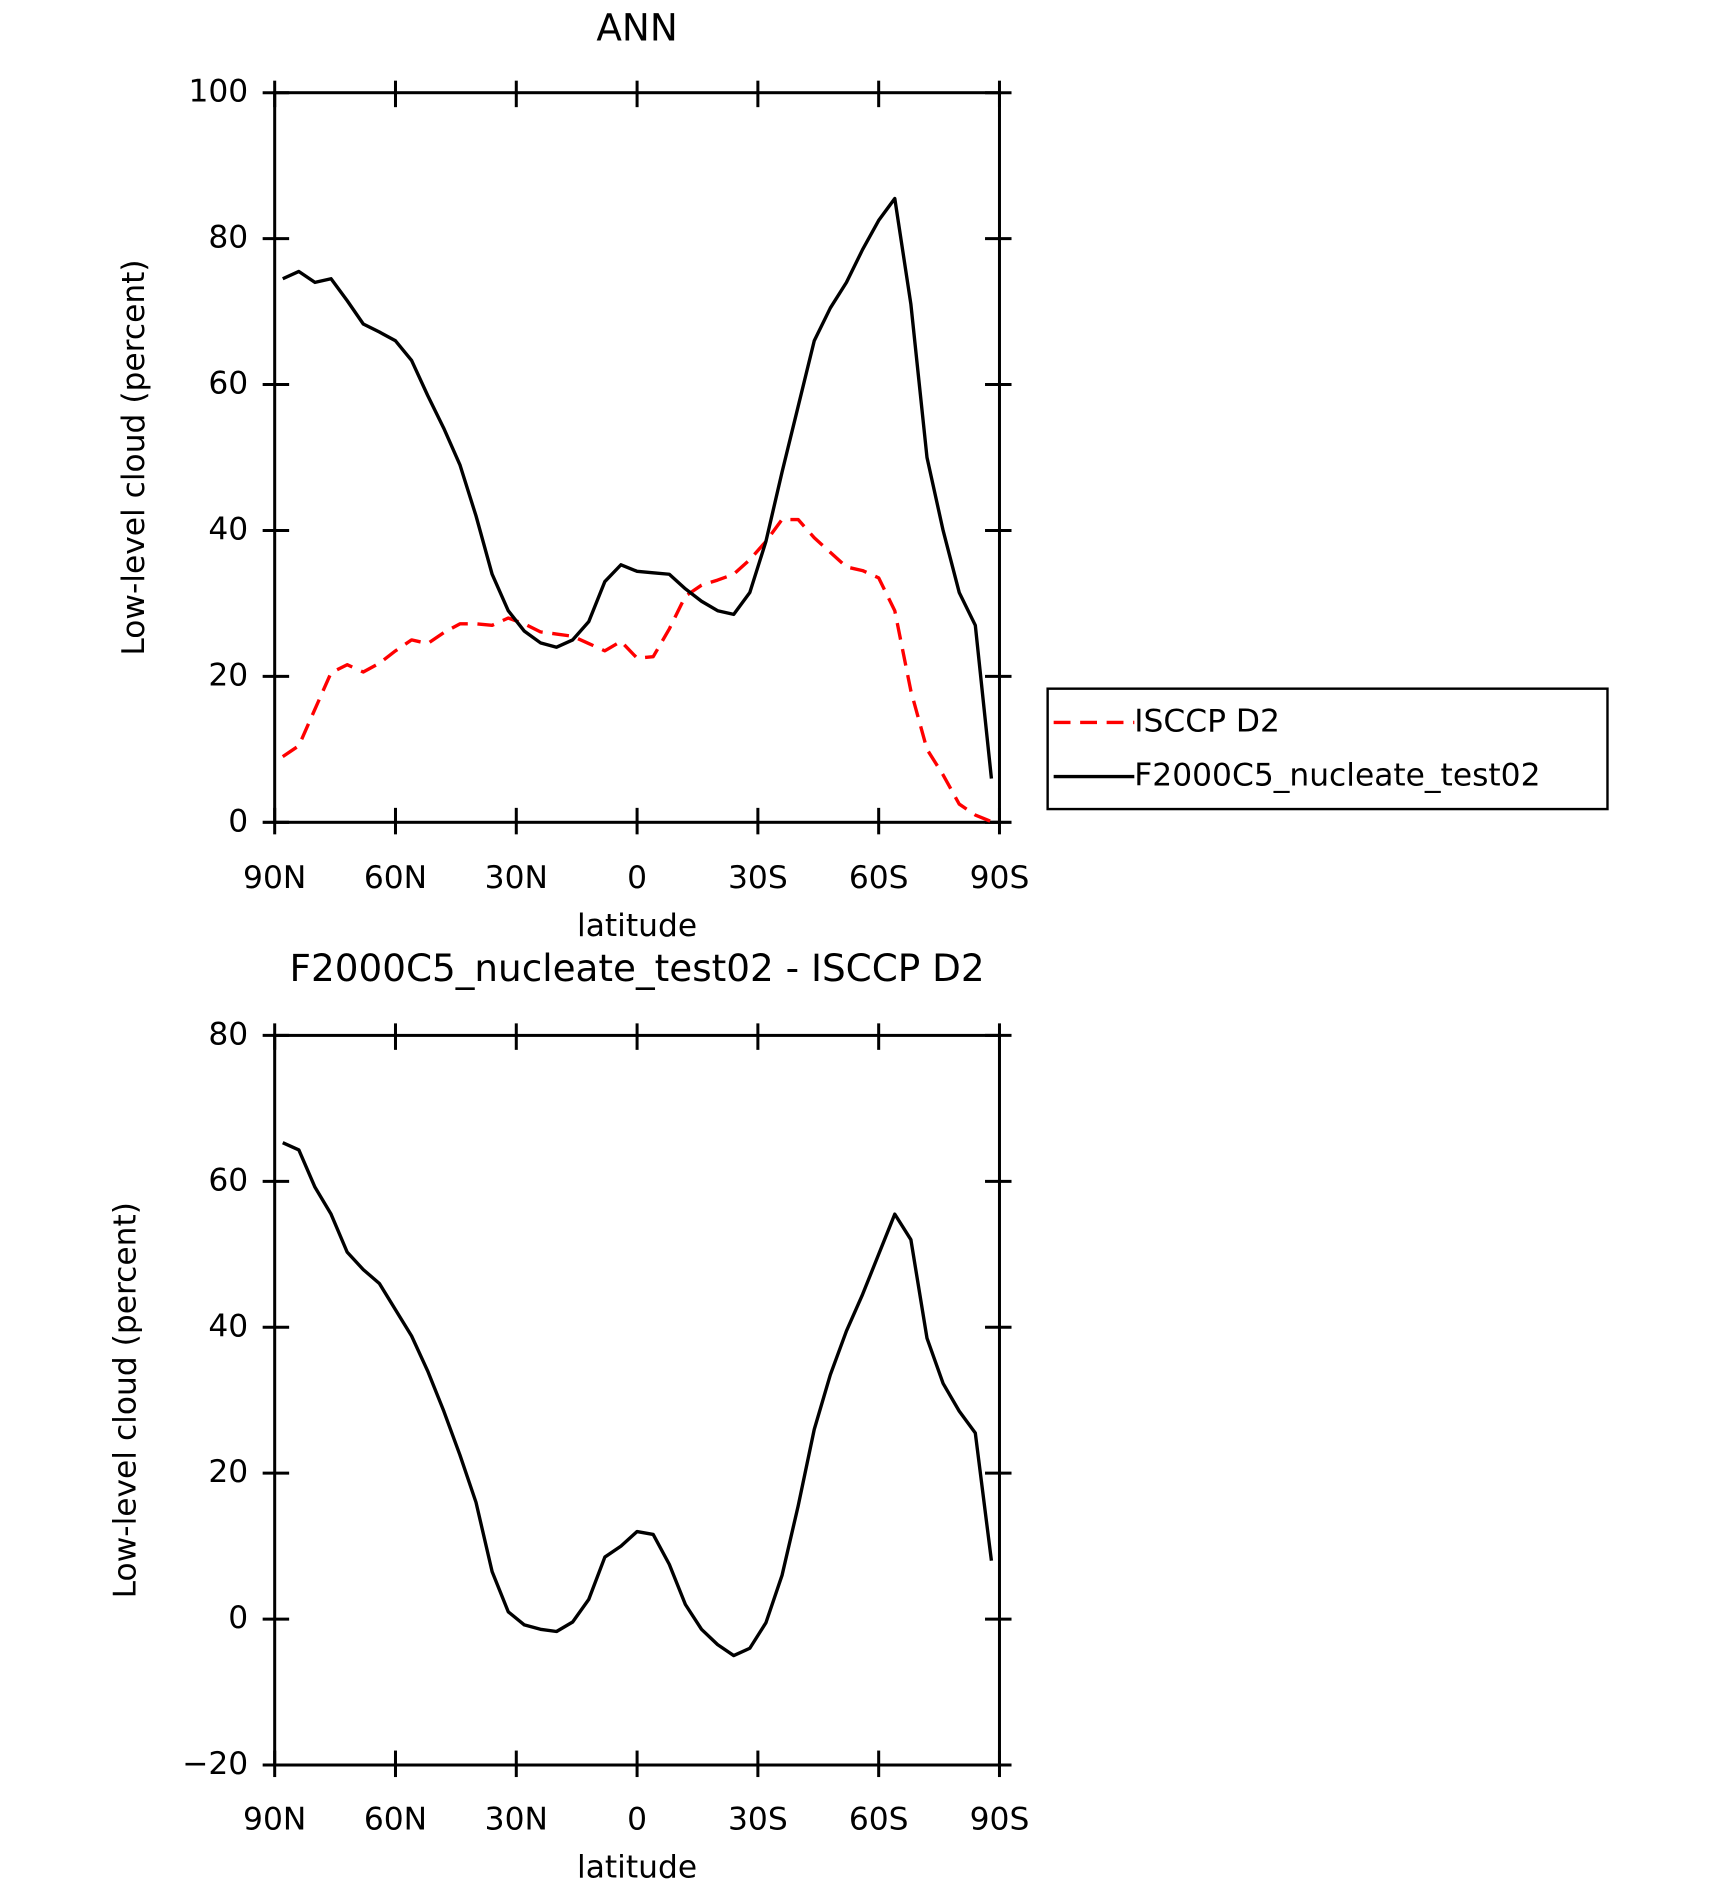  What do you see at coordinates (1327, 749) in the screenshot?
I see `legend-box` at bounding box center [1327, 749].